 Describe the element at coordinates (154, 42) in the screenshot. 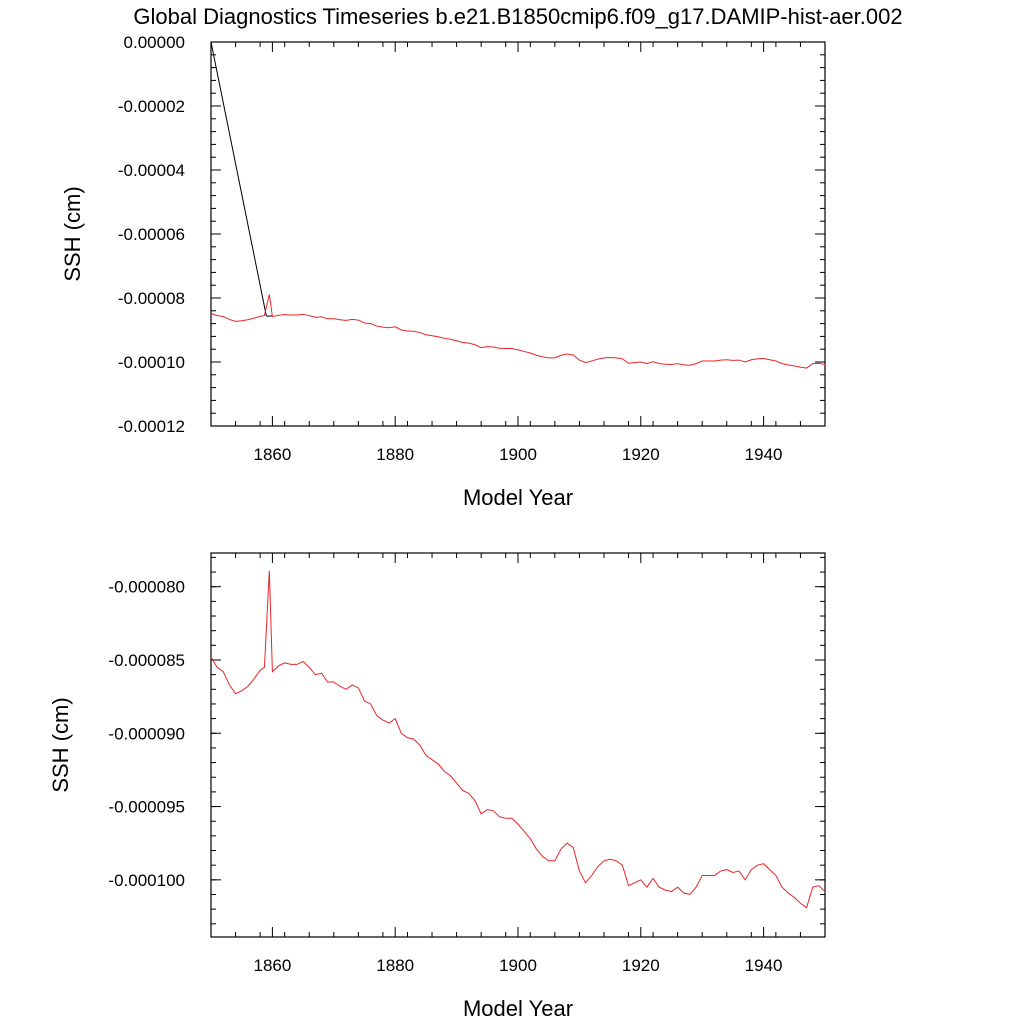

I see `y-tick-label: 0.00000` at that location.